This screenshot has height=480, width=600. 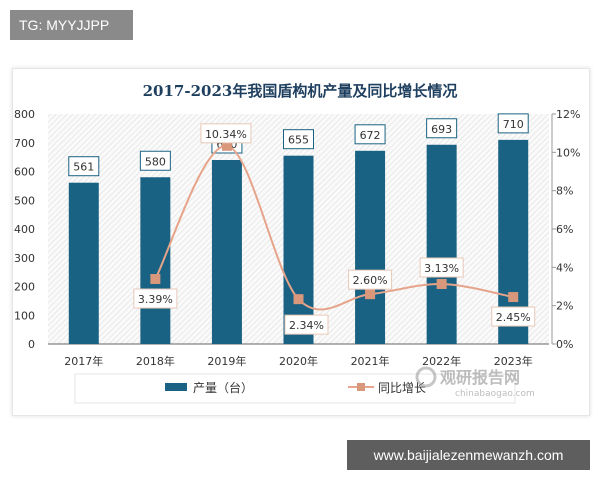 I want to click on legend-line-swatch, so click(x=361, y=387).